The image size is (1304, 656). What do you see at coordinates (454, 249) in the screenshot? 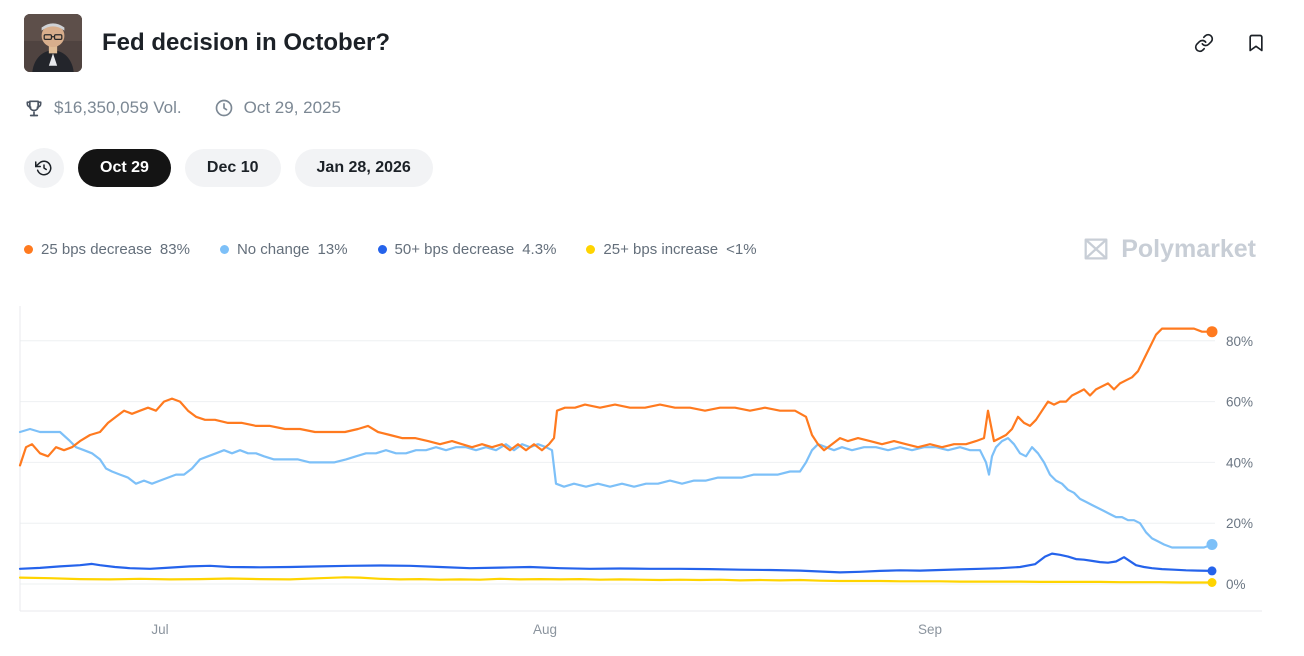
I see `legend-label: 50+ bps decrease` at bounding box center [454, 249].